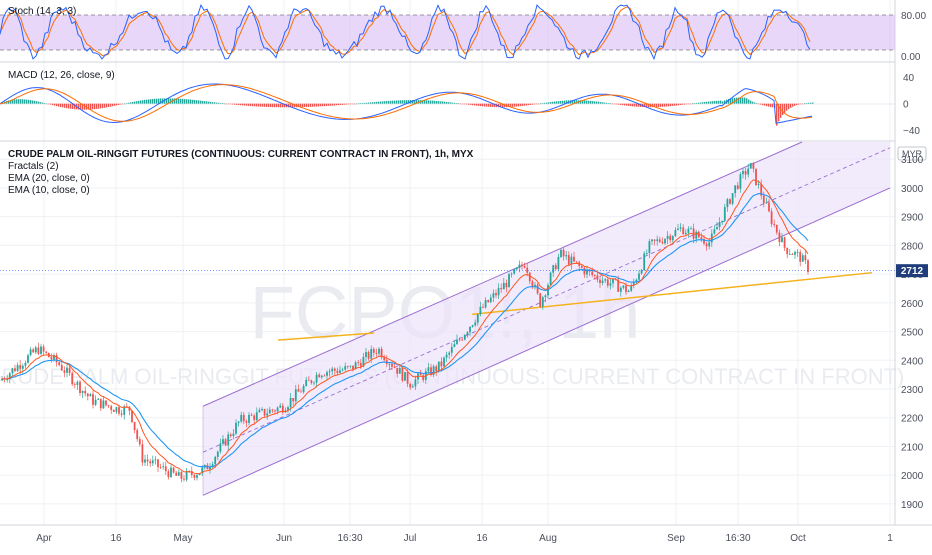 This screenshot has height=555, width=932. I want to click on stoch-pane: Stoch (14, 3, 3) 80.00 0.00, so click(463, 33).